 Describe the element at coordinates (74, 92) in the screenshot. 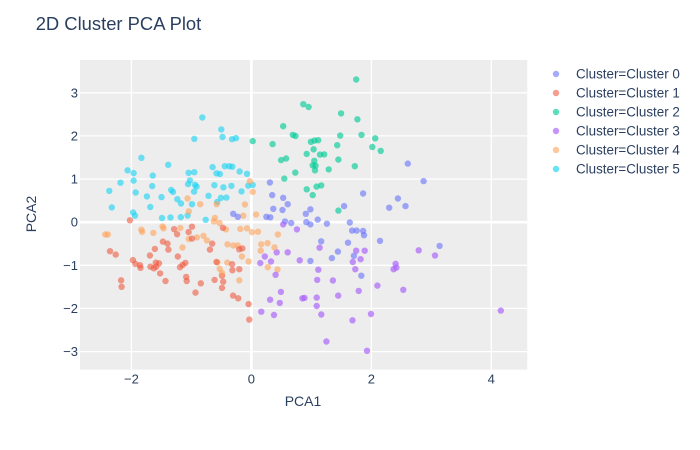

I see `svg-text: 3` at that location.